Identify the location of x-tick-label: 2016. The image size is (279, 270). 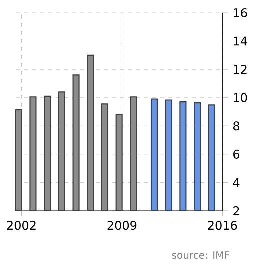
(223, 225).